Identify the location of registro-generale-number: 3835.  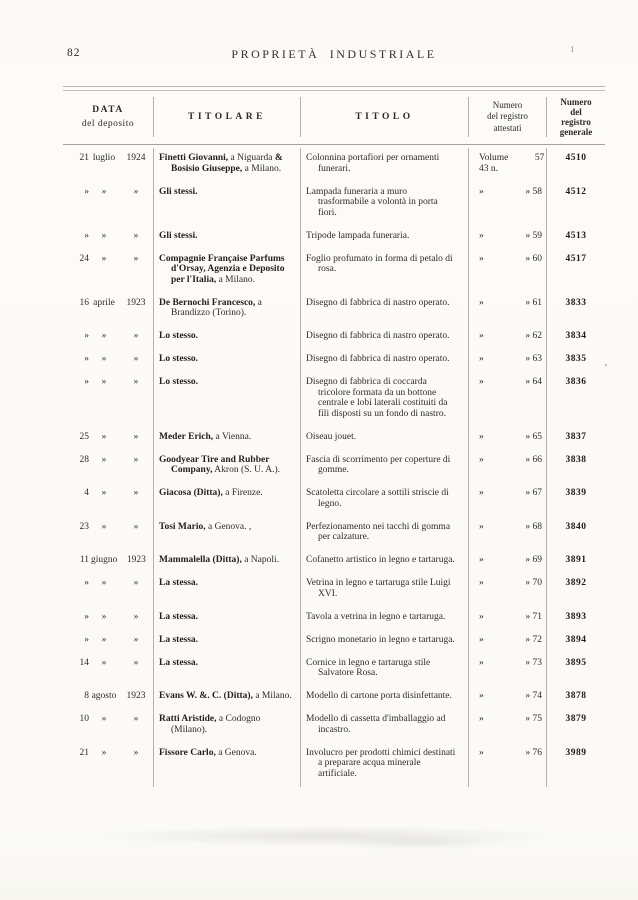
(575, 360).